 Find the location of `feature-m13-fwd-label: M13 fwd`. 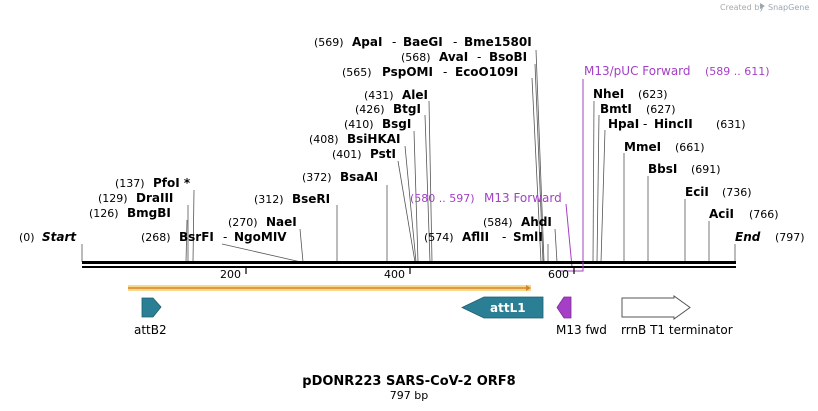

feature-m13-fwd-label: M13 fwd is located at coordinates (581, 330).